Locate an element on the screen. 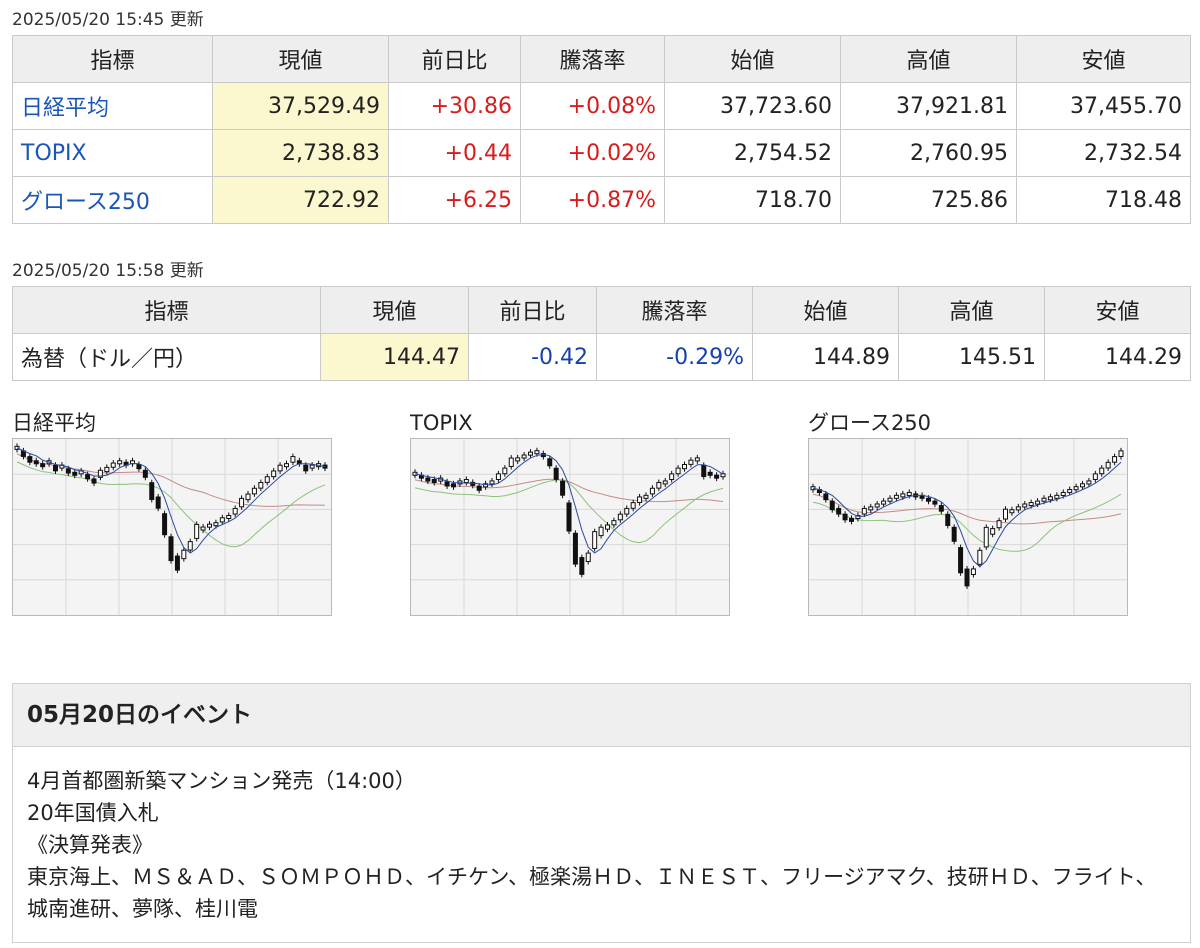 The image size is (1200, 948). open-value: 718.70 is located at coordinates (752, 200).